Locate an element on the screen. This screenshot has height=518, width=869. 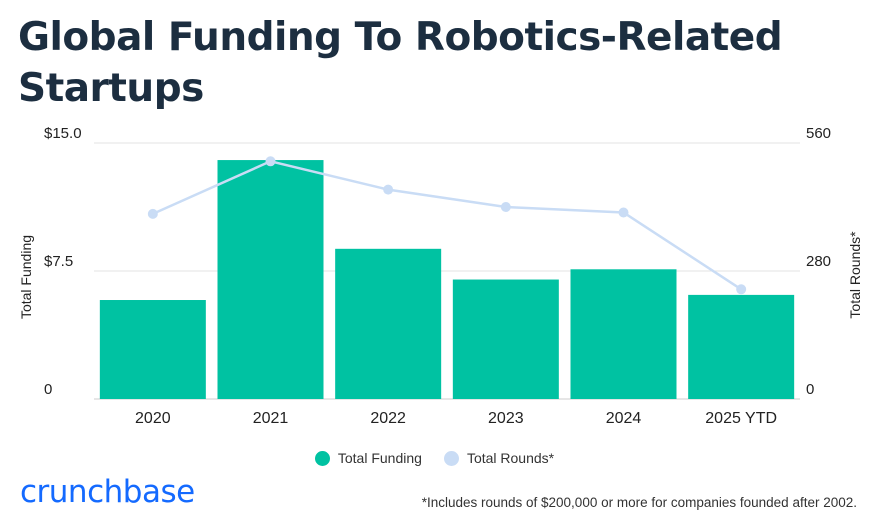
x-tick-label: 2025 YTD is located at coordinates (741, 418).